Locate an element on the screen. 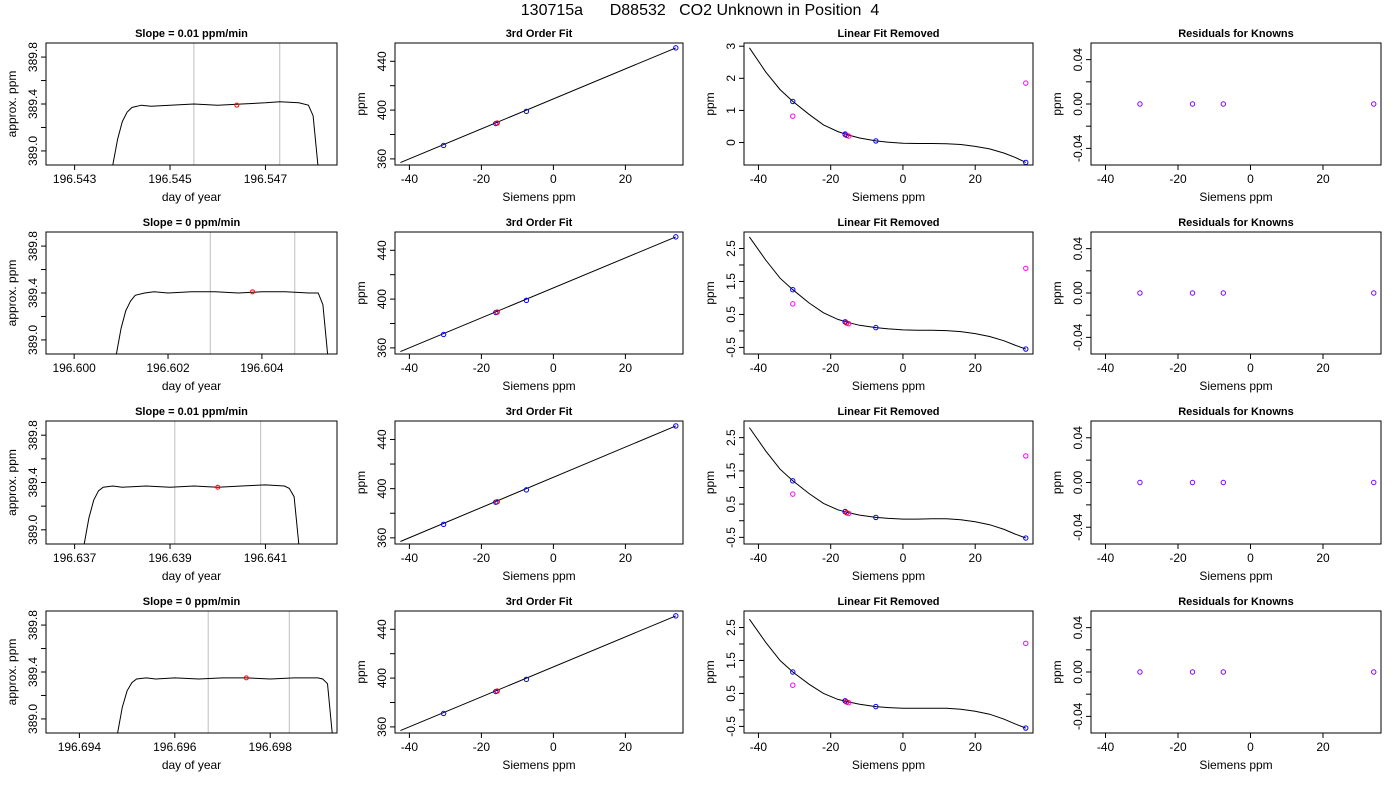 The height and width of the screenshot is (800, 1400). x-tick-label: 196.545 is located at coordinates (170, 179).